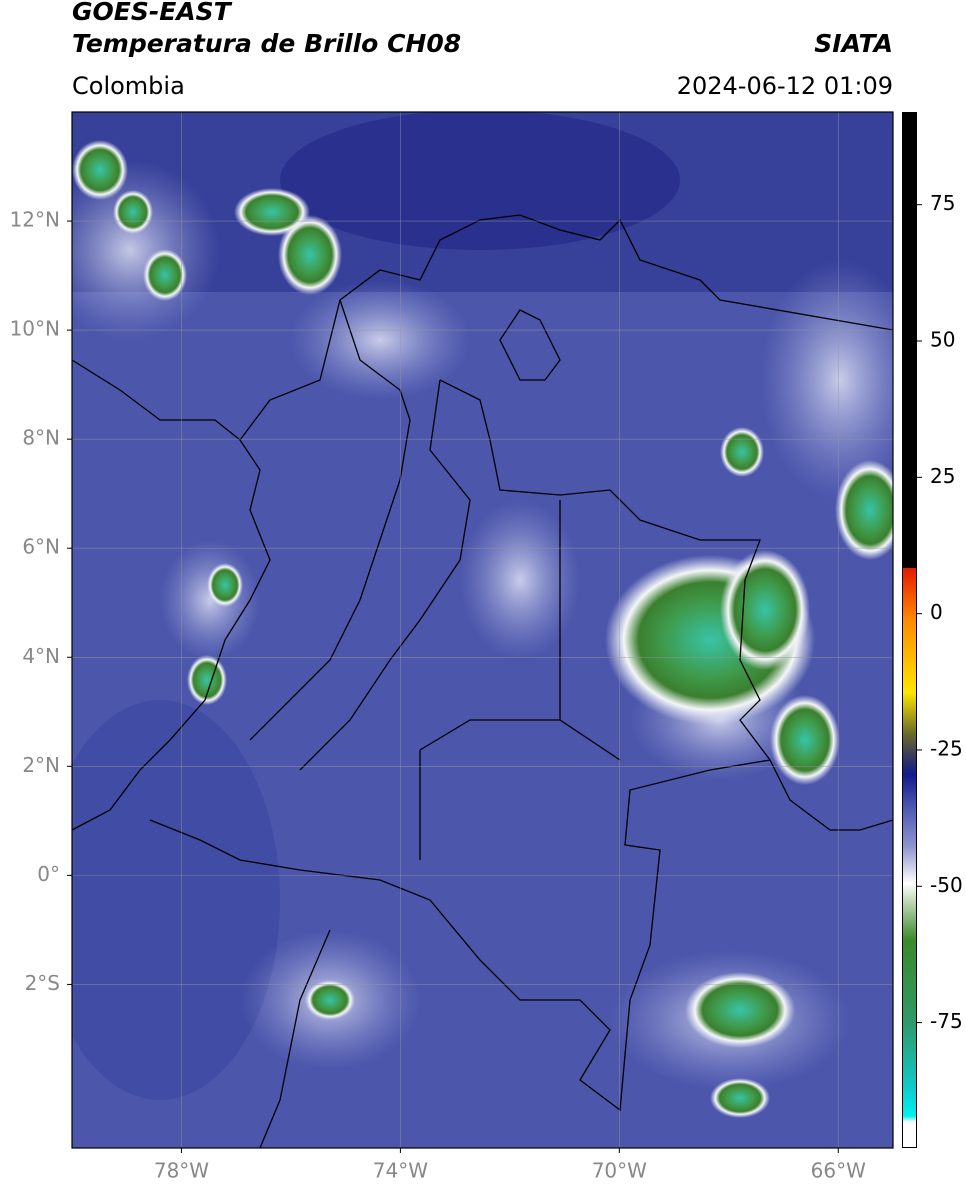 This screenshot has width=966, height=1190. I want to click on subtitle: Temperatura de Brillo CH08, so click(266, 43).